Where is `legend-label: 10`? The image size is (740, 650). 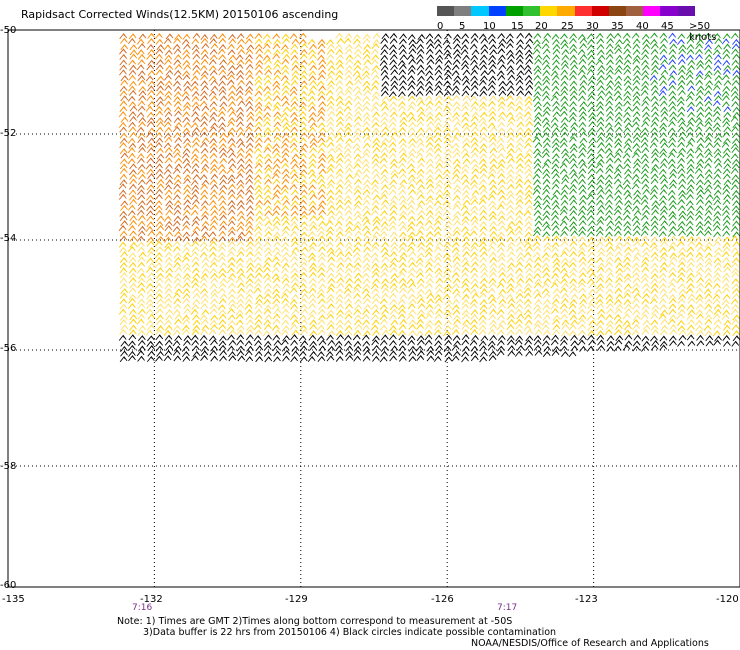 legend-label: 10 is located at coordinates (489, 26).